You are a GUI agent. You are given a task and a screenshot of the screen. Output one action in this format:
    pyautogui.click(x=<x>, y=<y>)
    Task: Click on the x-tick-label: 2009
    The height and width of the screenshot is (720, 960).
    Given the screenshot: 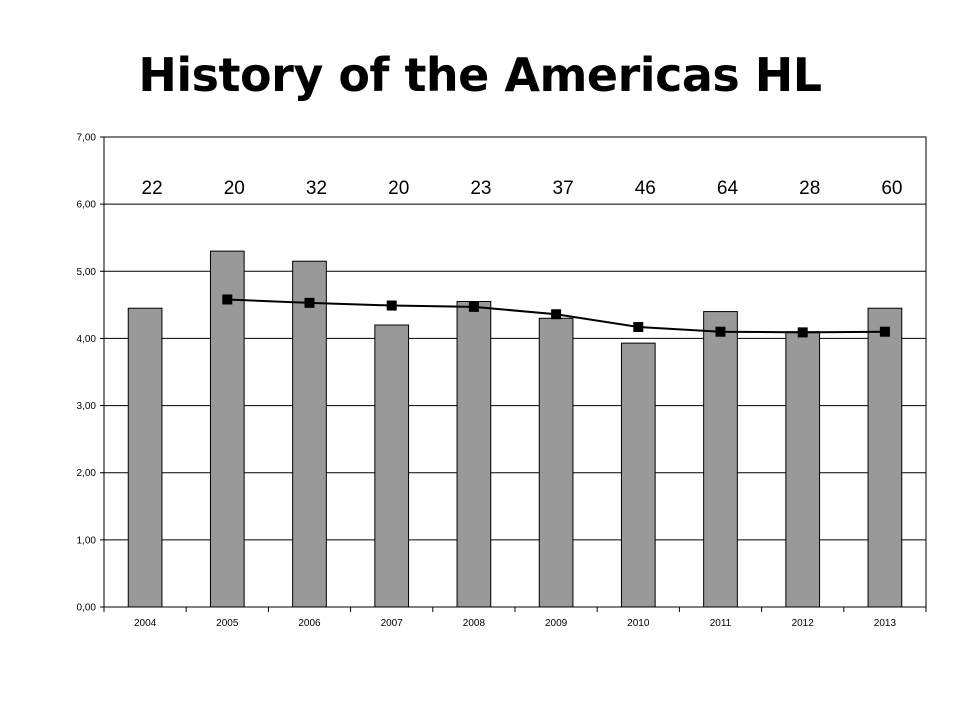 What is the action you would take?
    pyautogui.click(x=556, y=623)
    